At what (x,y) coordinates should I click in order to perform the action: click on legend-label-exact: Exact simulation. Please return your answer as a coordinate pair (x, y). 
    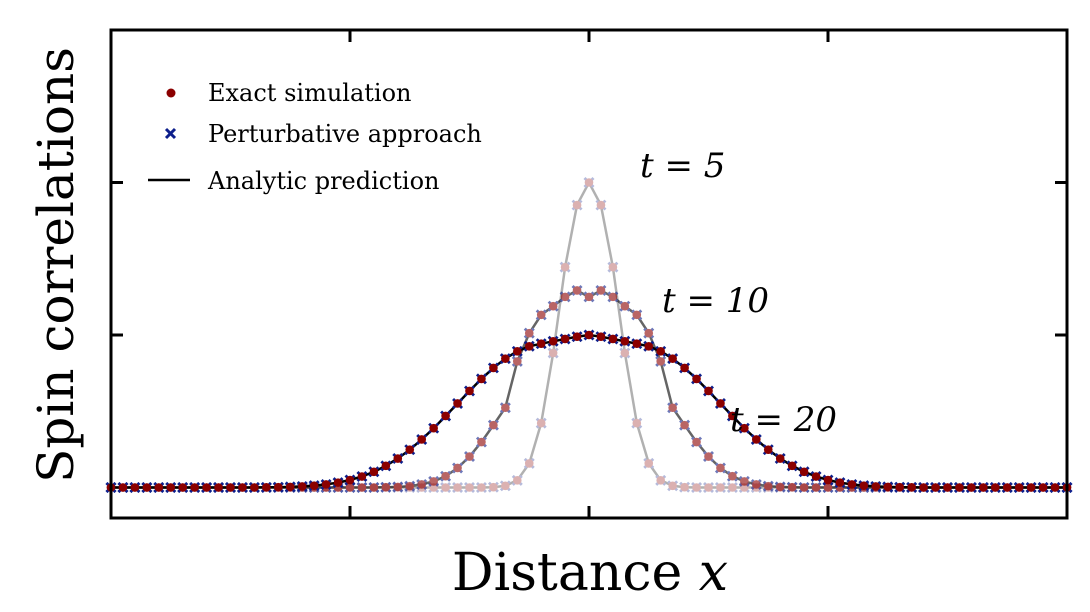
    Looking at the image, I should click on (310, 93).